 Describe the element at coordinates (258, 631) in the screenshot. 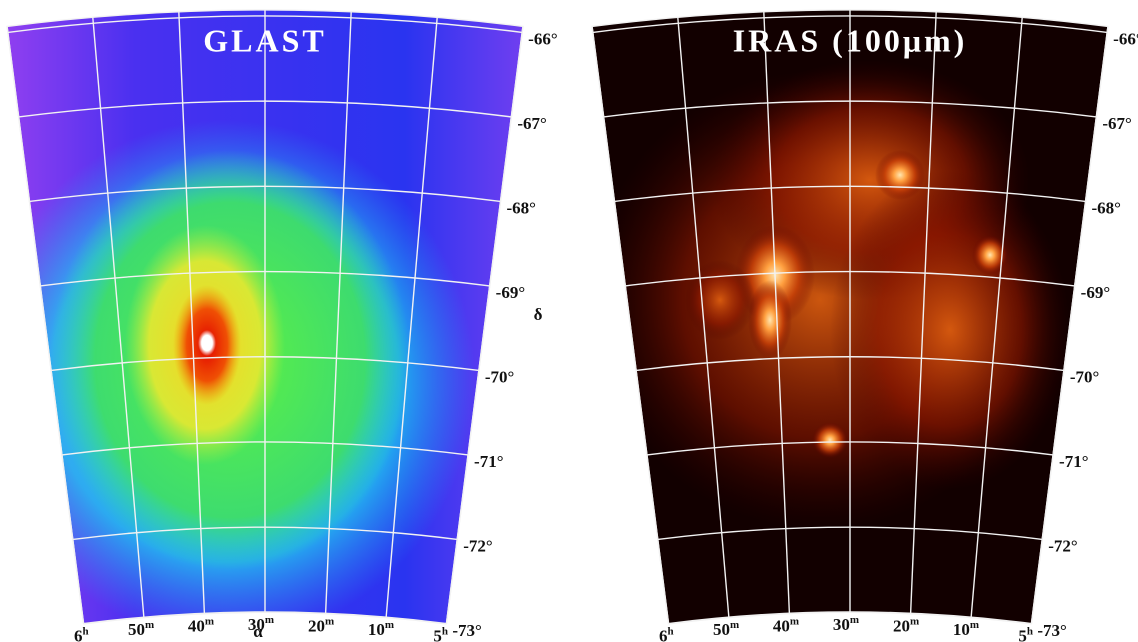

I see `ra-axis-label: α` at that location.